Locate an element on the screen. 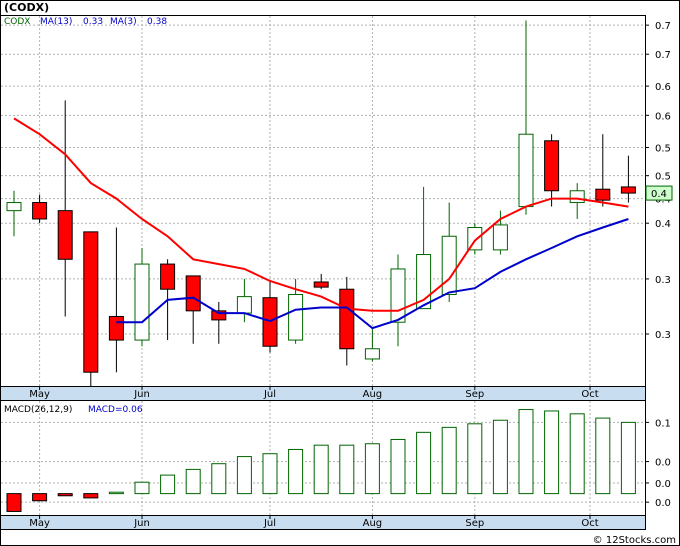 Image resolution: width=680 pixels, height=546 pixels. x-axis-band-top is located at coordinates (323, 393).